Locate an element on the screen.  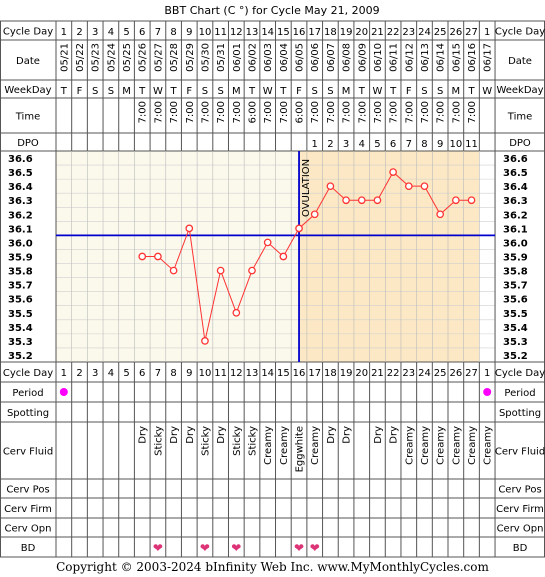
y-tick-label: 36.1 is located at coordinates (20, 229).